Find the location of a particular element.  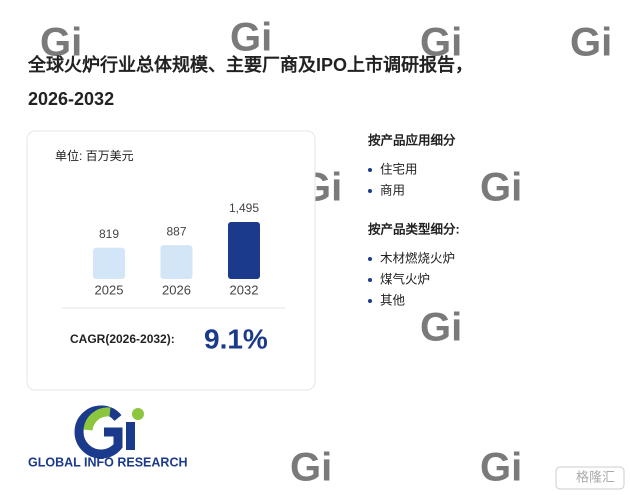

value-label: 1,495 is located at coordinates (244, 208).